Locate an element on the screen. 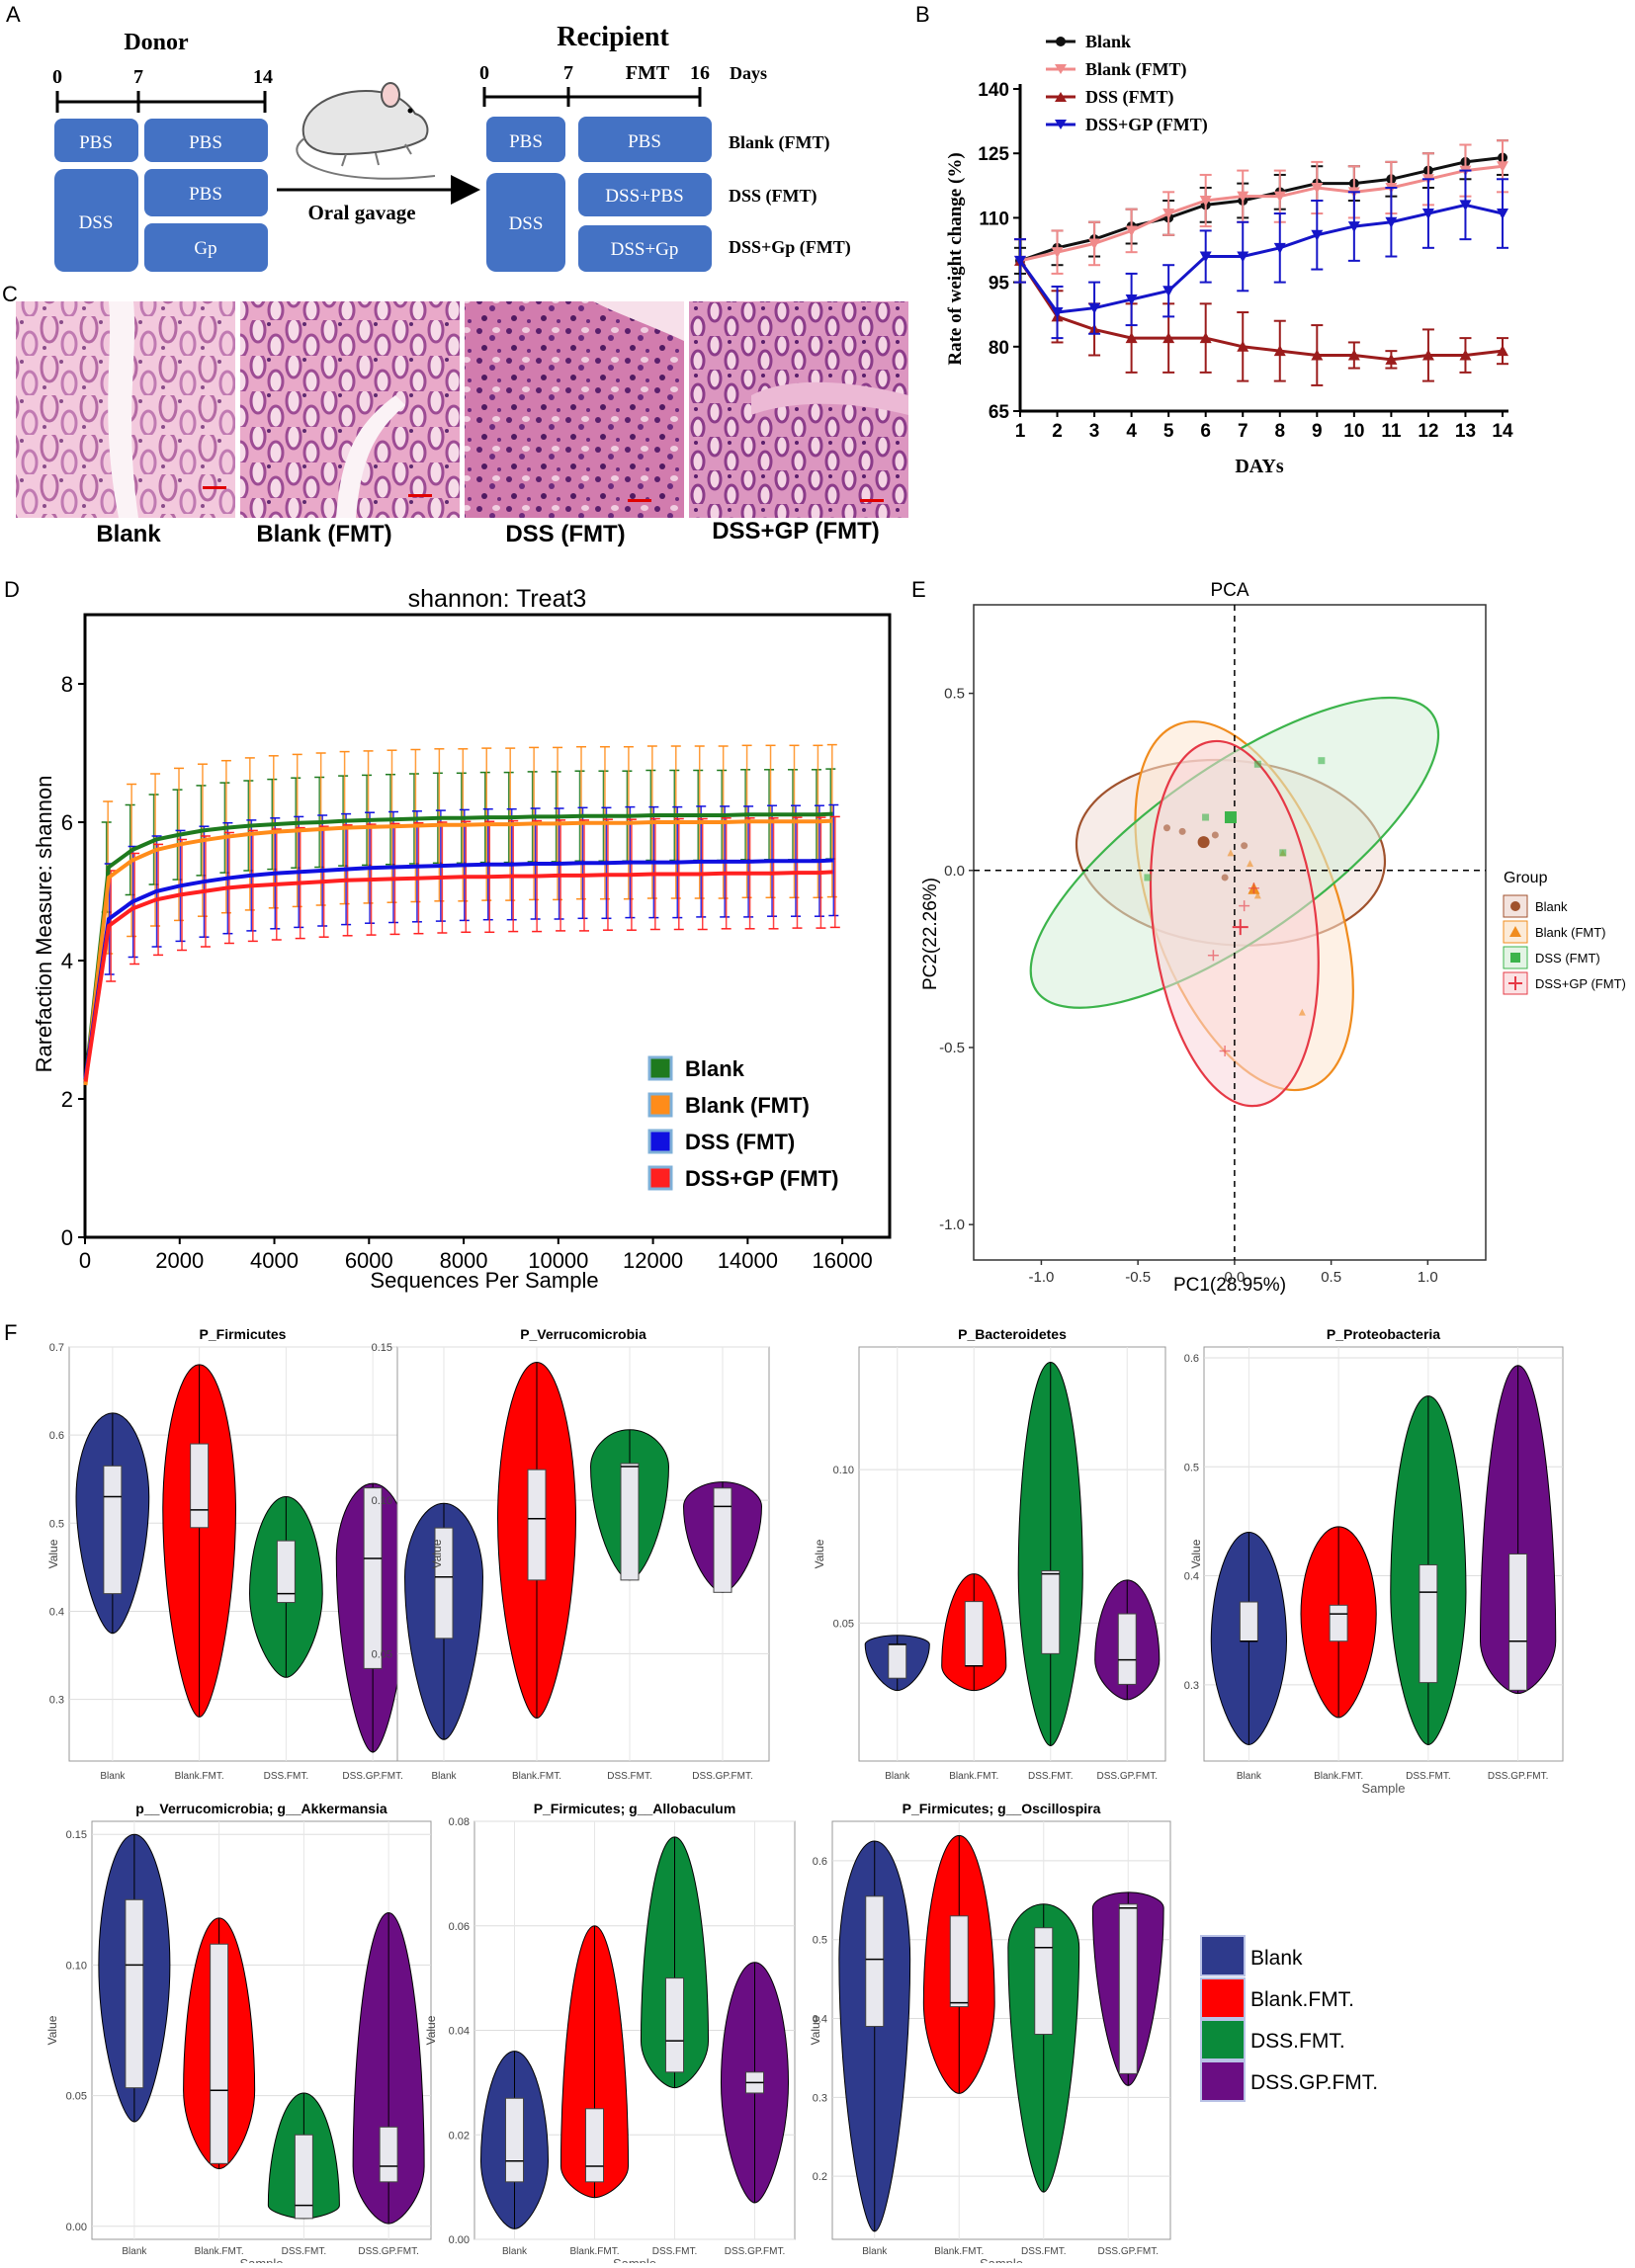  pca-legend-marker-blank-fmt is located at coordinates (1515, 931).